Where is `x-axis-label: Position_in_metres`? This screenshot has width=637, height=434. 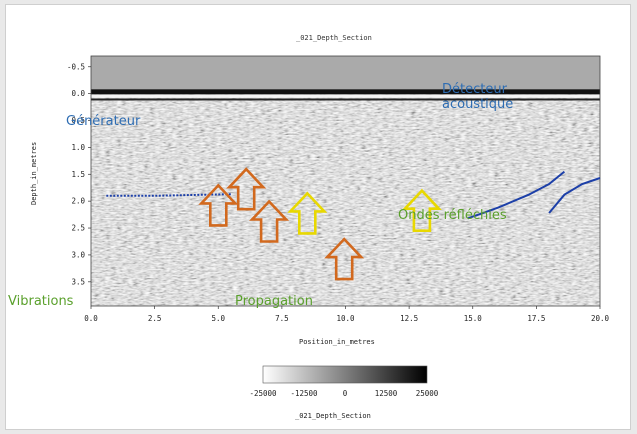
x-axis-label: Position_in_metres is located at coordinates (337, 342).